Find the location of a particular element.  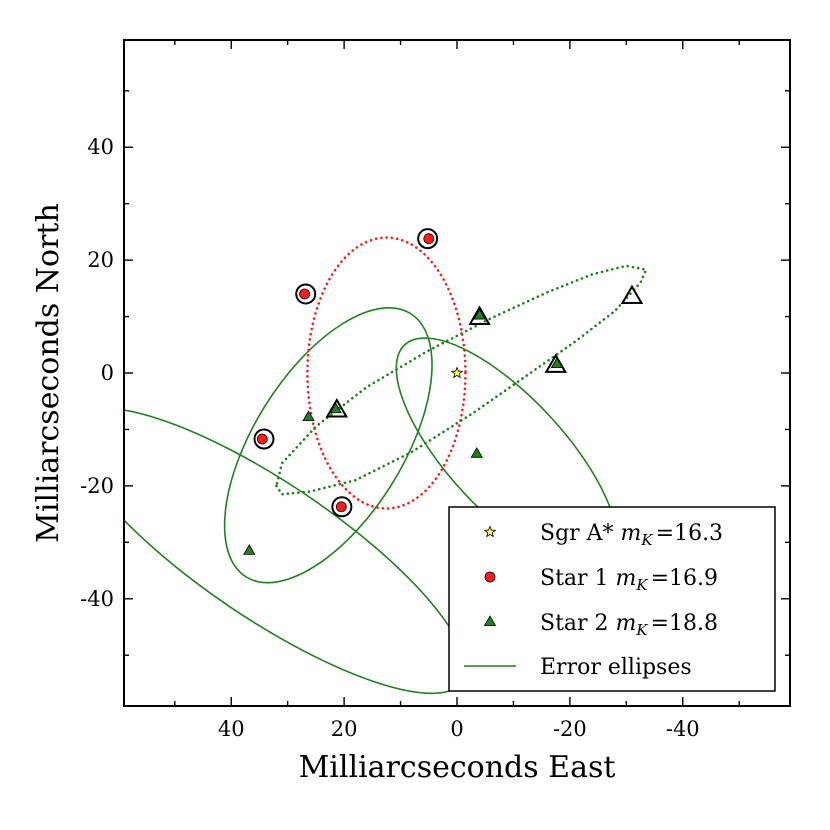

x-tick-label: -20 is located at coordinates (570, 729).